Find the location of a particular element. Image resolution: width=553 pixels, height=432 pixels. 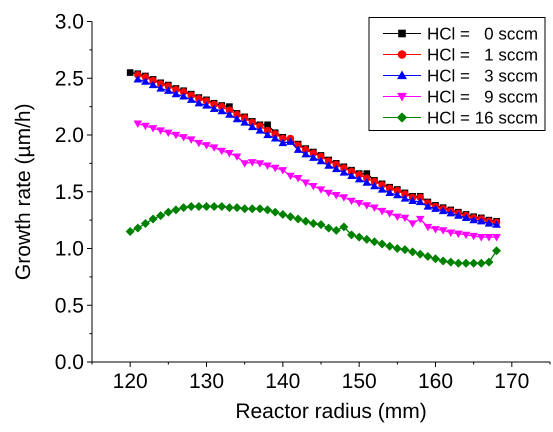

x-tick-label: 140 is located at coordinates (282, 381).